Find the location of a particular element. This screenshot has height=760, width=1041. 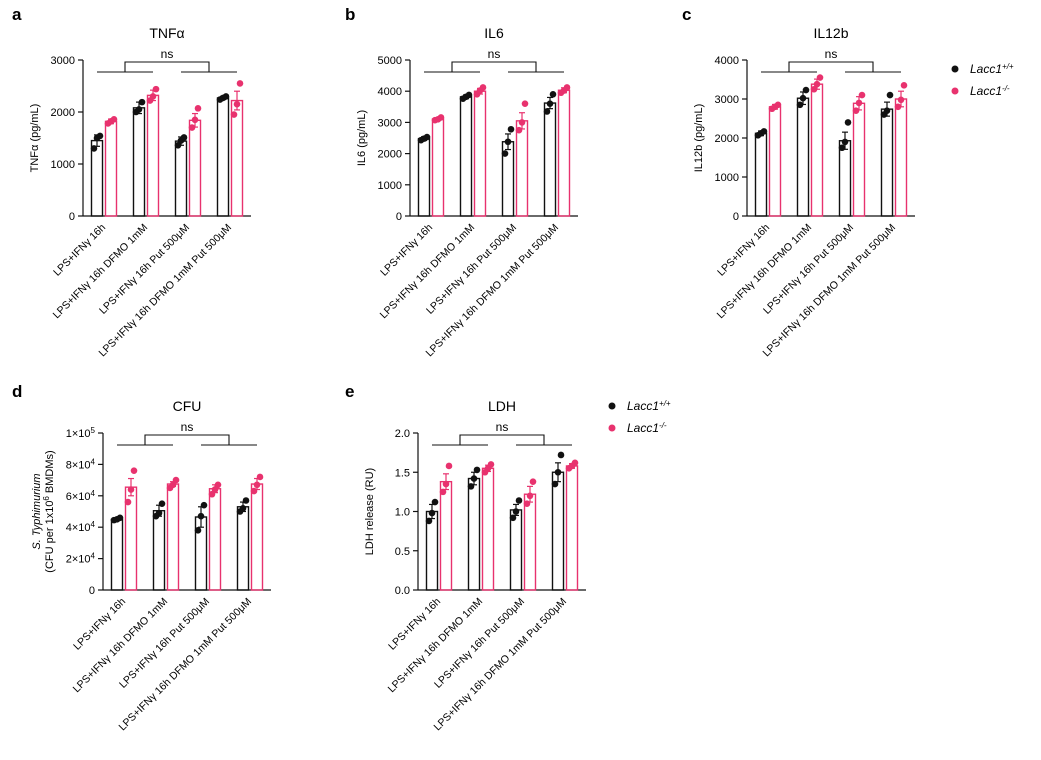

legend: Lacc1+/+ Lacc1-/- is located at coordinates (982, 80).